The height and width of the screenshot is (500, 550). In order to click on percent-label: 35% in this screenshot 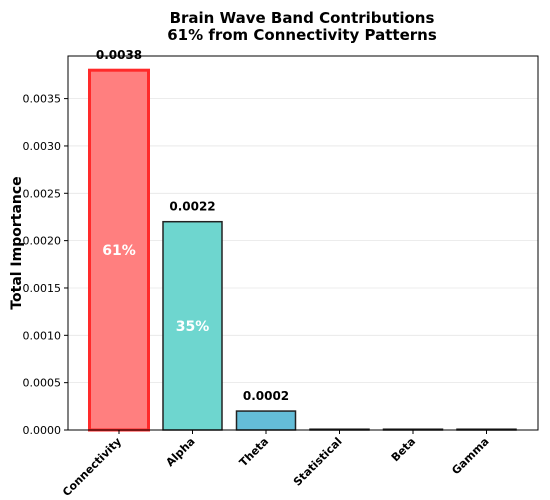, I will do `click(193, 327)`.